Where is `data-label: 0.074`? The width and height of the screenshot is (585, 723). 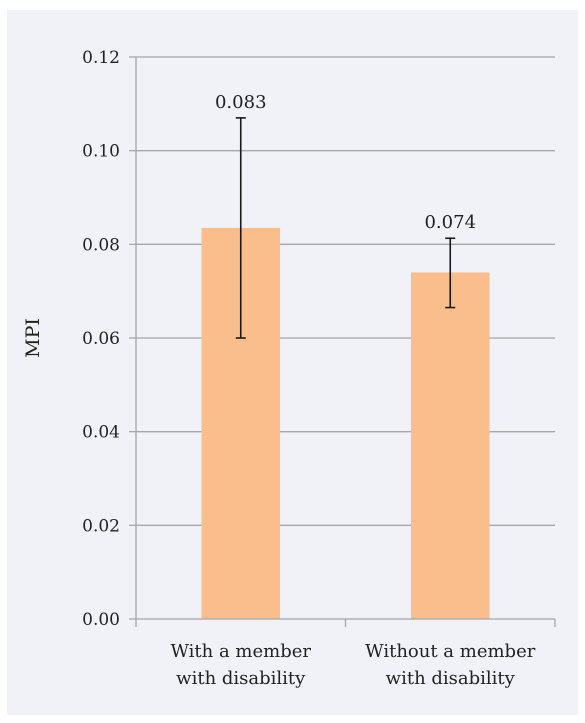
data-label: 0.074 is located at coordinates (450, 222).